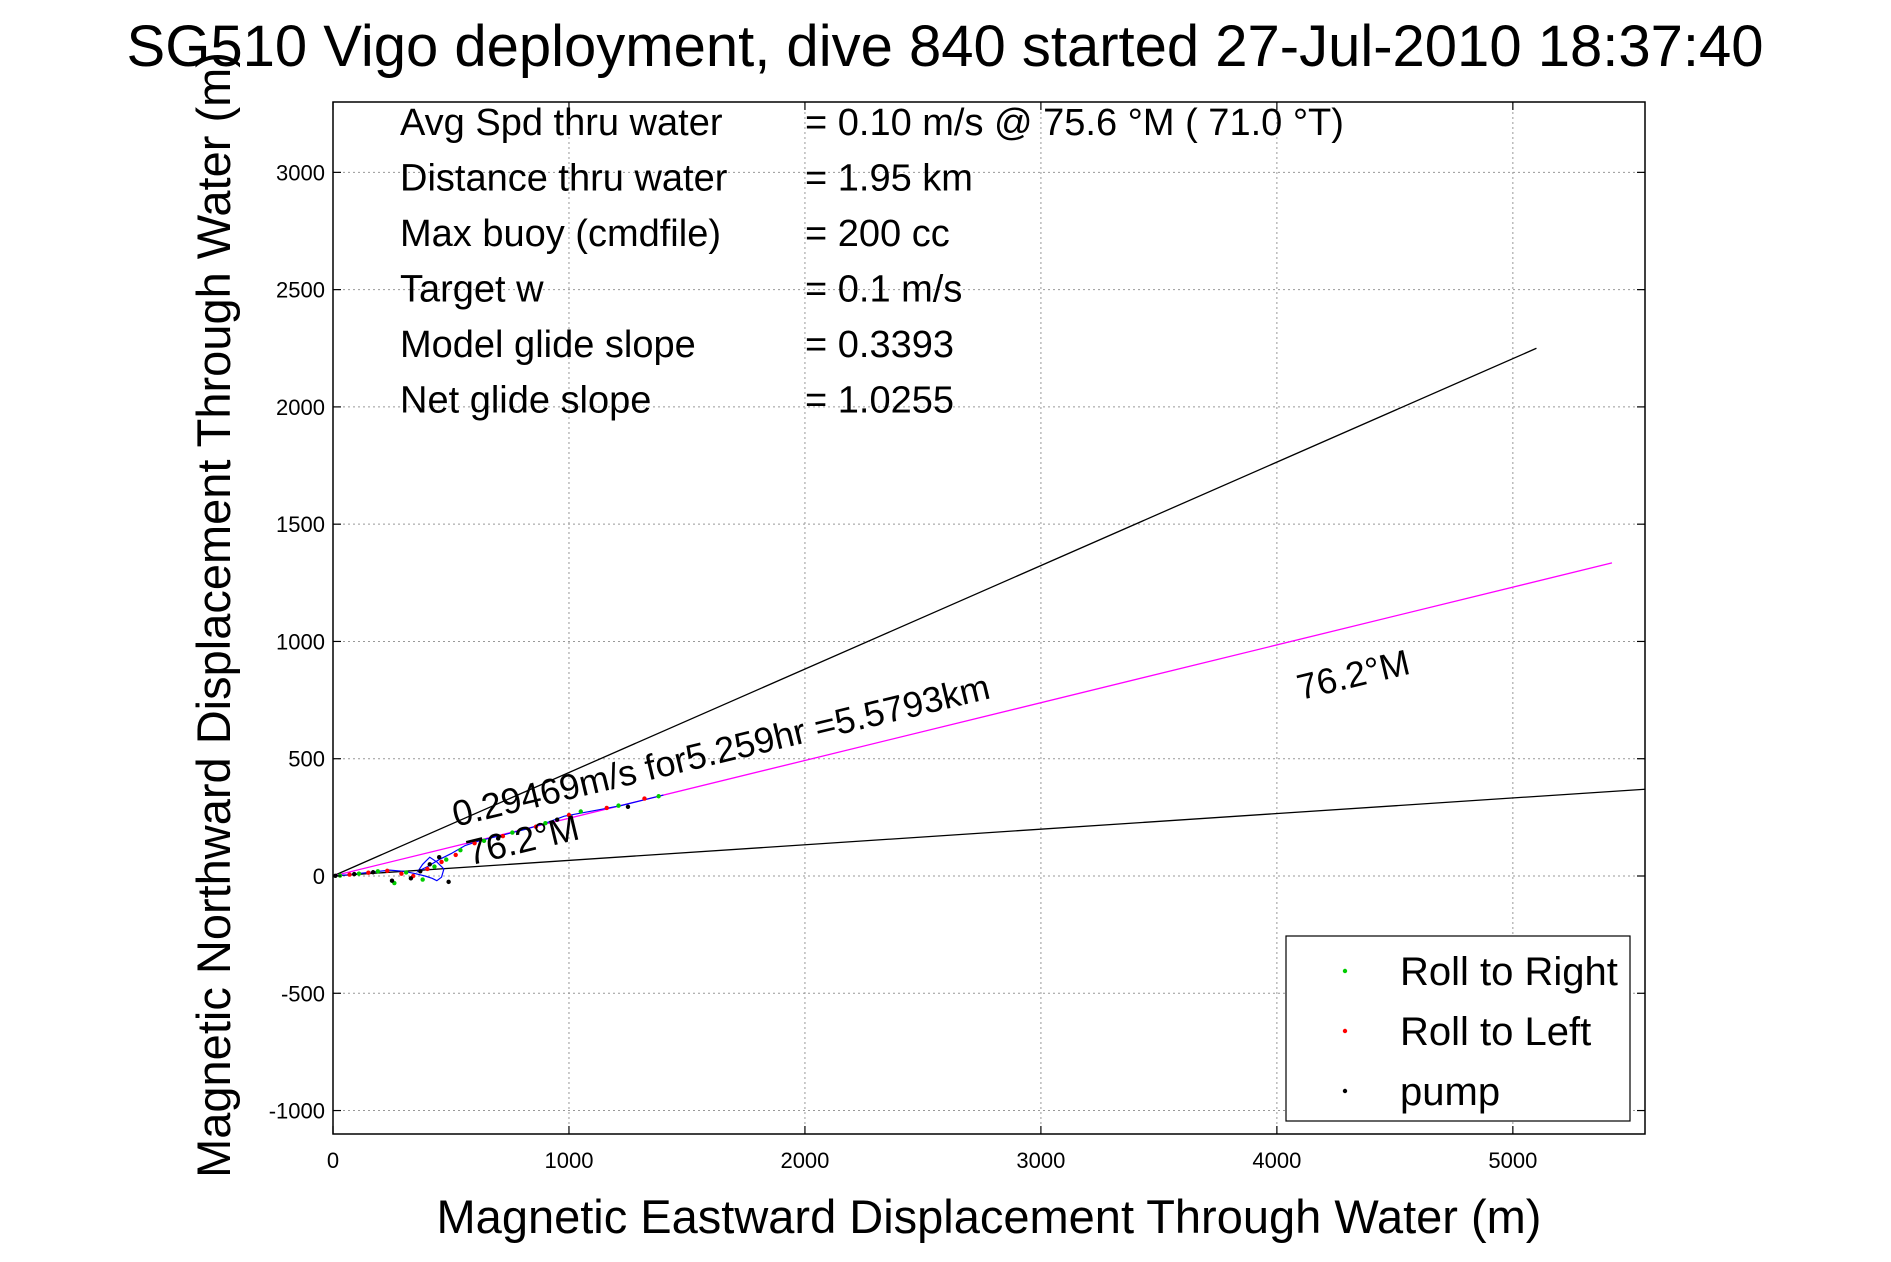  What do you see at coordinates (1353, 674) in the screenshot?
I see `annotation-text: 76.2°M` at bounding box center [1353, 674].